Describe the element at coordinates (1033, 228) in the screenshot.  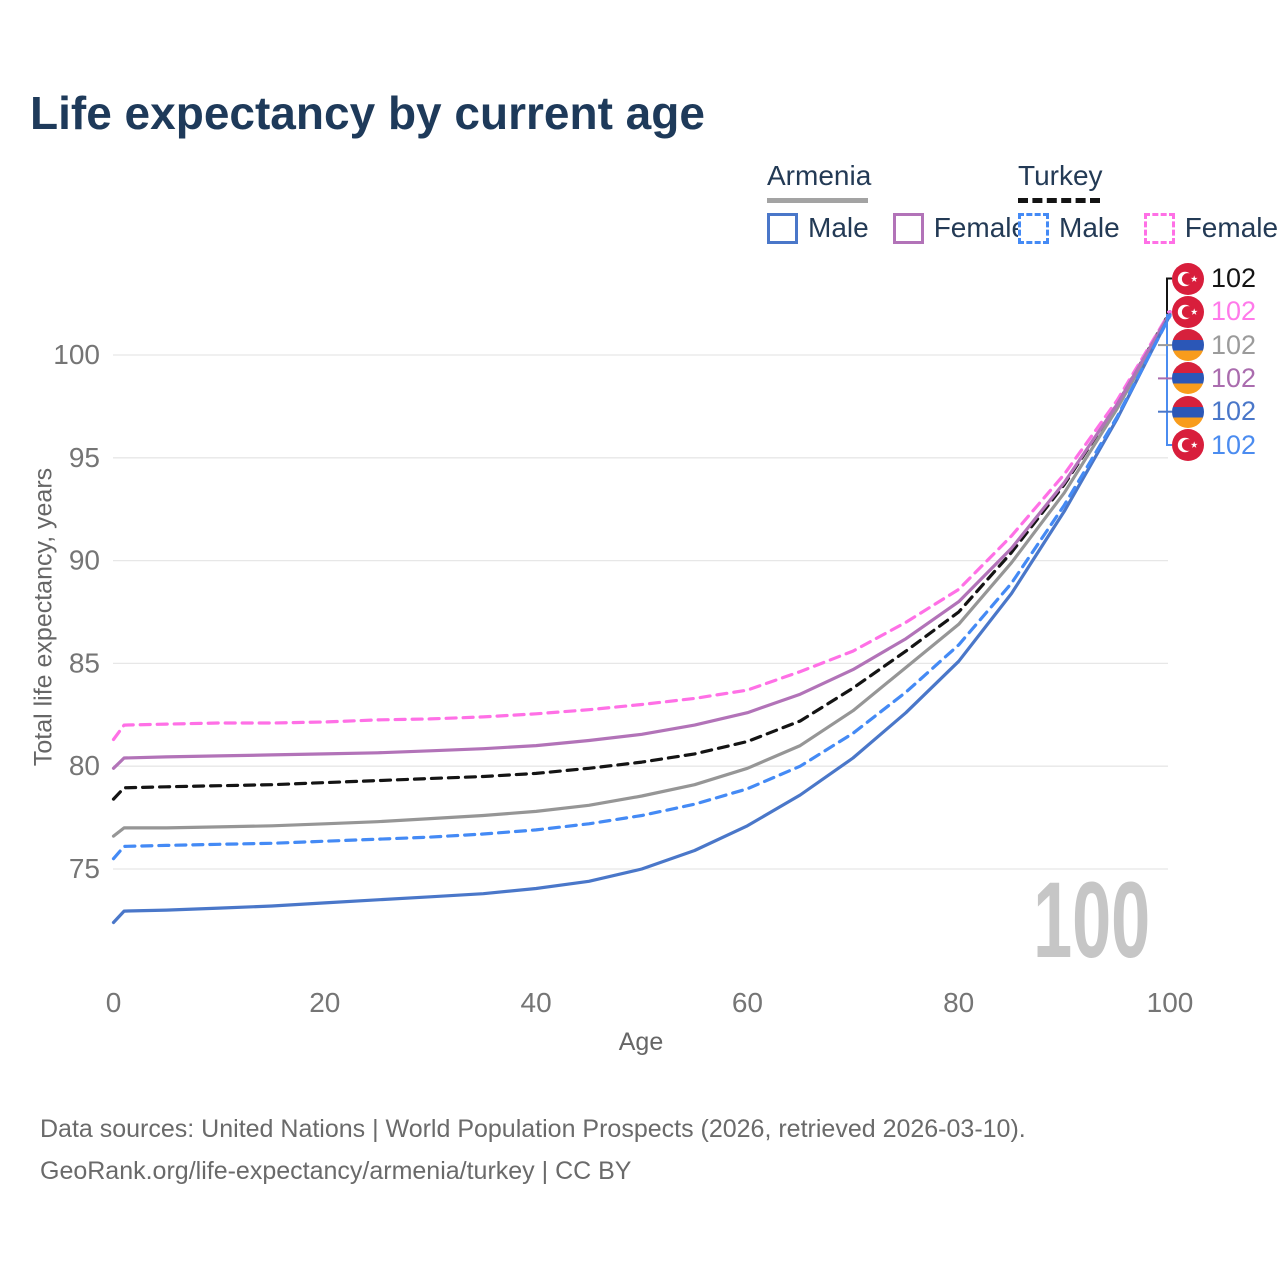
I see `legend-turkey-male-swatch` at that location.